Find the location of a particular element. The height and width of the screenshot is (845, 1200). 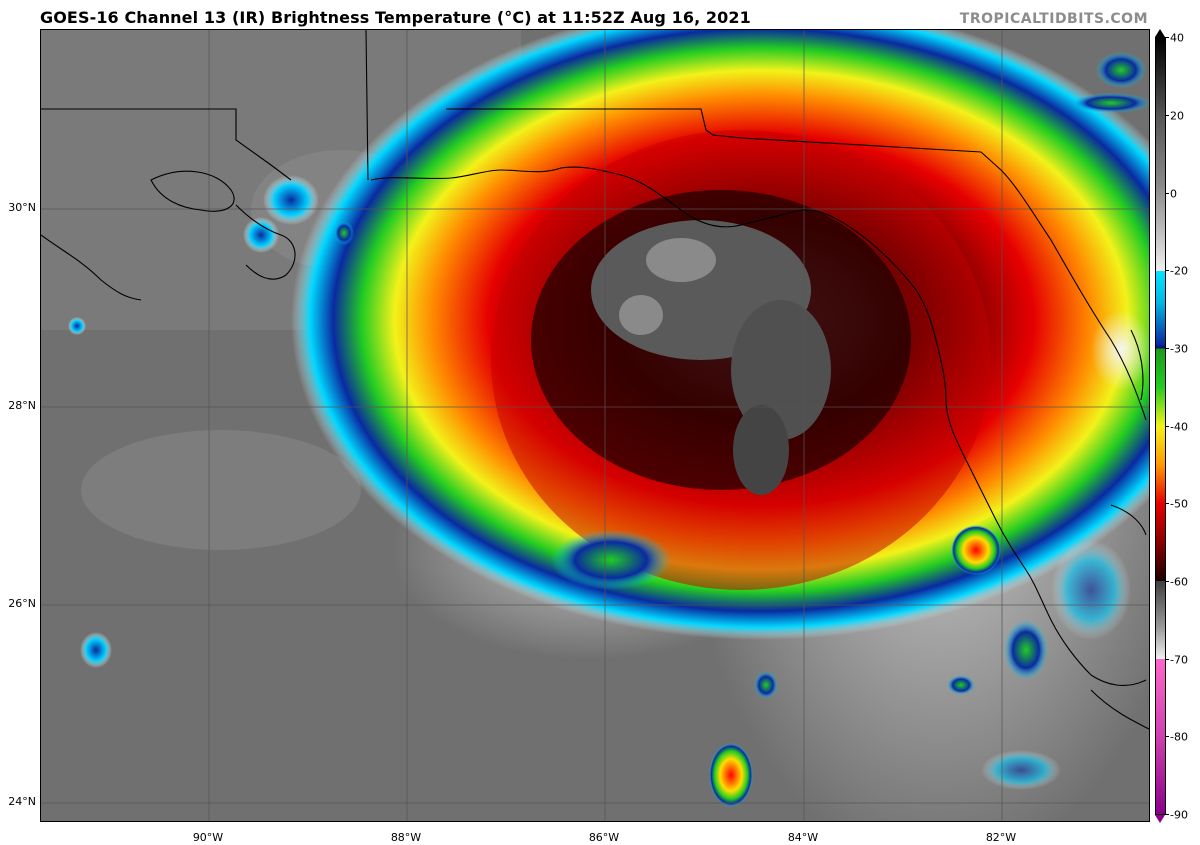

colorbar-tick: -40 is located at coordinates (1179, 427).